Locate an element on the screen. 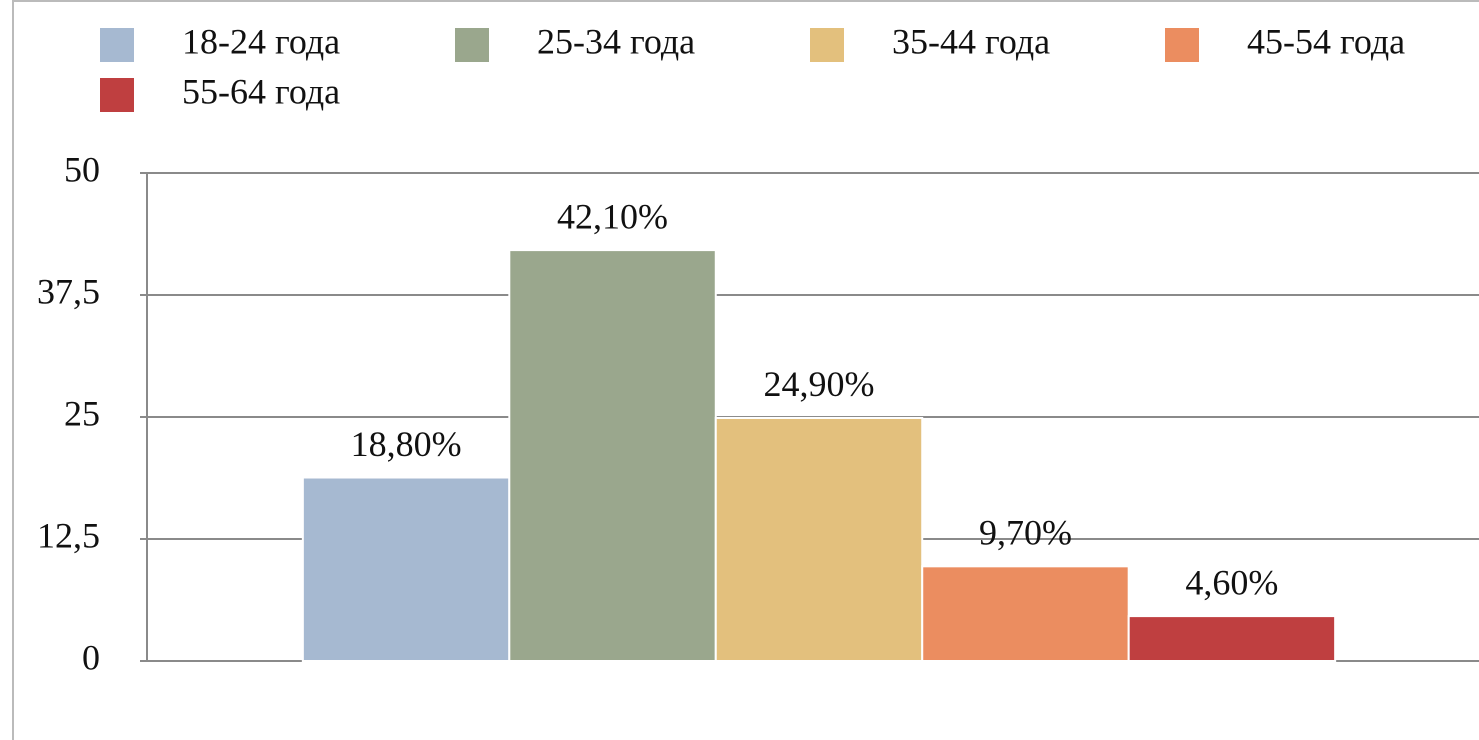 This screenshot has height=740, width=1479. legend-label: 25-34 года is located at coordinates (616, 41).